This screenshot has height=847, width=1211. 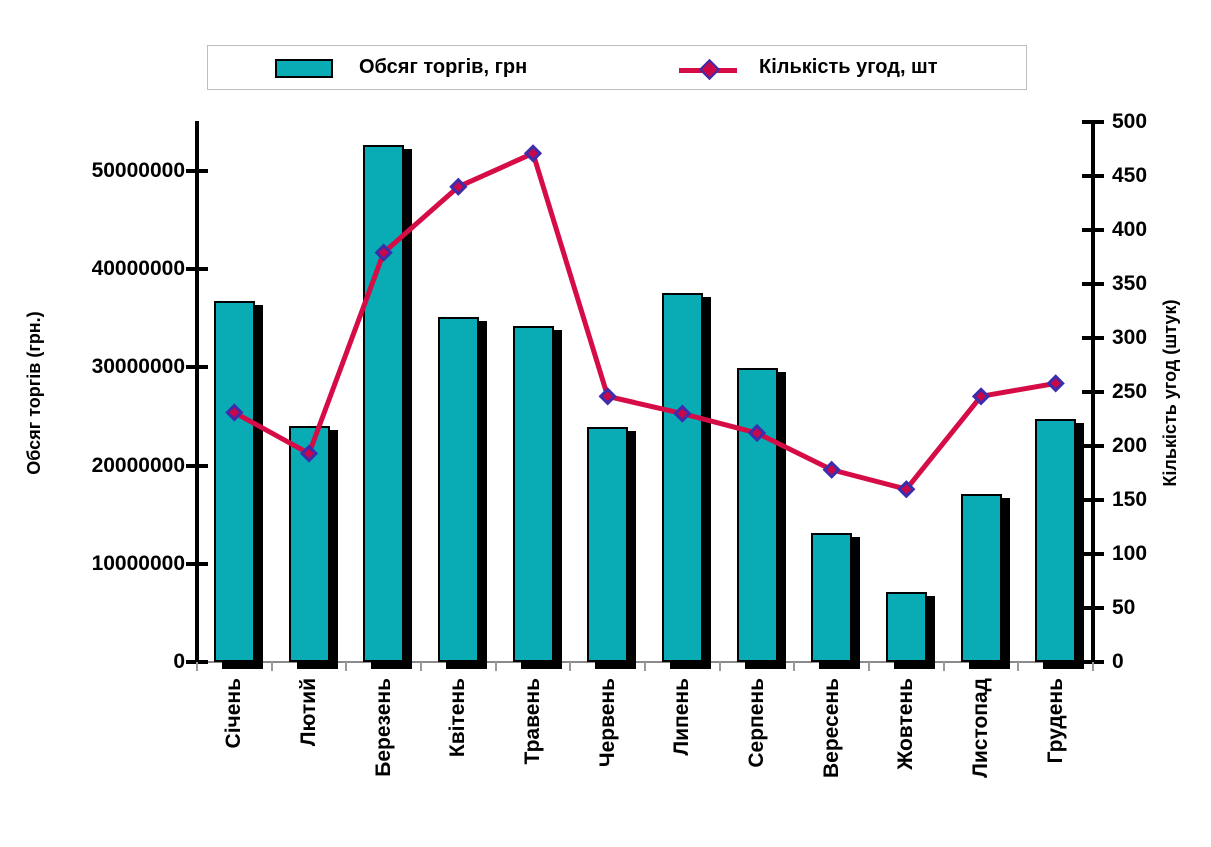 What do you see at coordinates (138, 563) in the screenshot?
I see `left-tick-label: 10000000` at bounding box center [138, 563].